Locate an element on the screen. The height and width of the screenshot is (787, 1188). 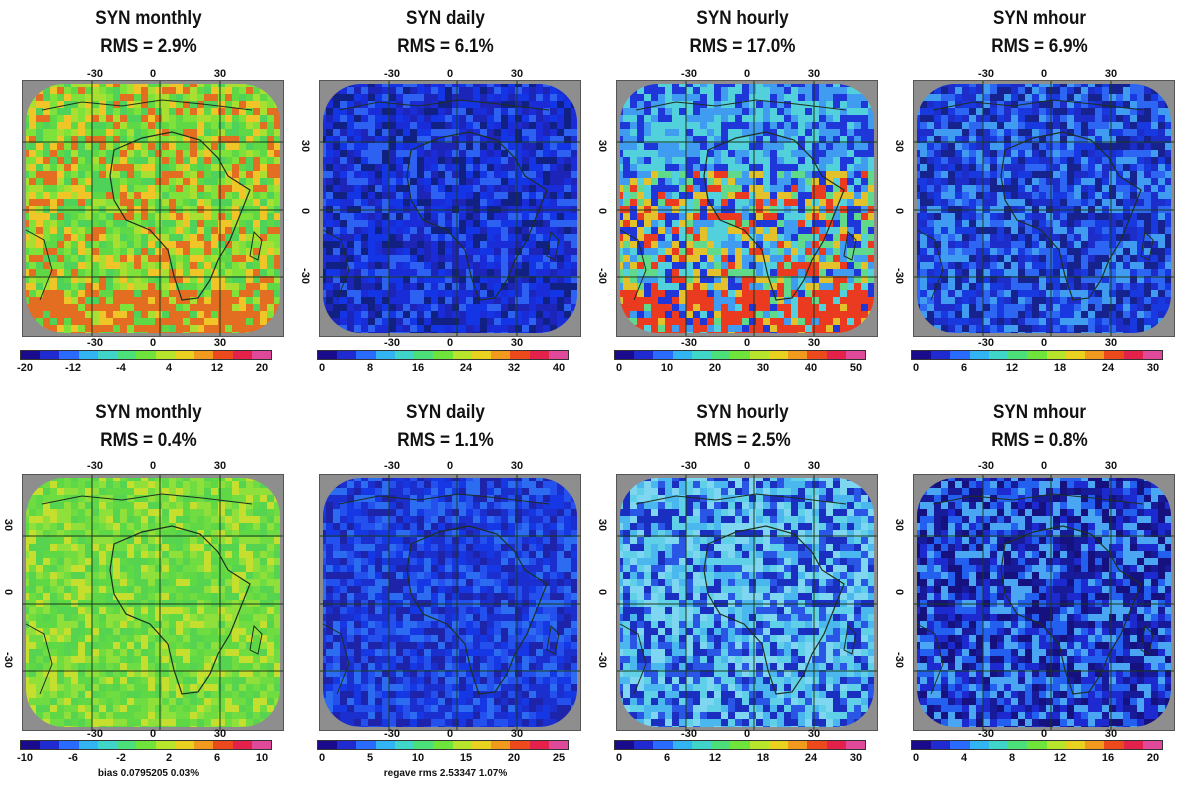
colorbar-tick: 4 is located at coordinates (964, 758).